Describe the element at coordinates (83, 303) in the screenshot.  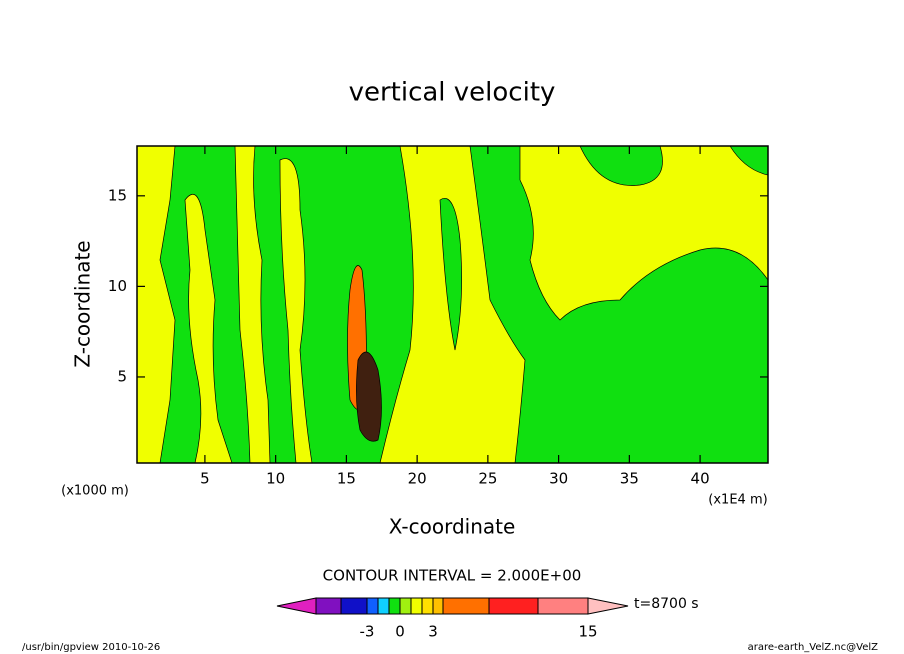
I see `y-axis-label: Z-coordinate` at that location.